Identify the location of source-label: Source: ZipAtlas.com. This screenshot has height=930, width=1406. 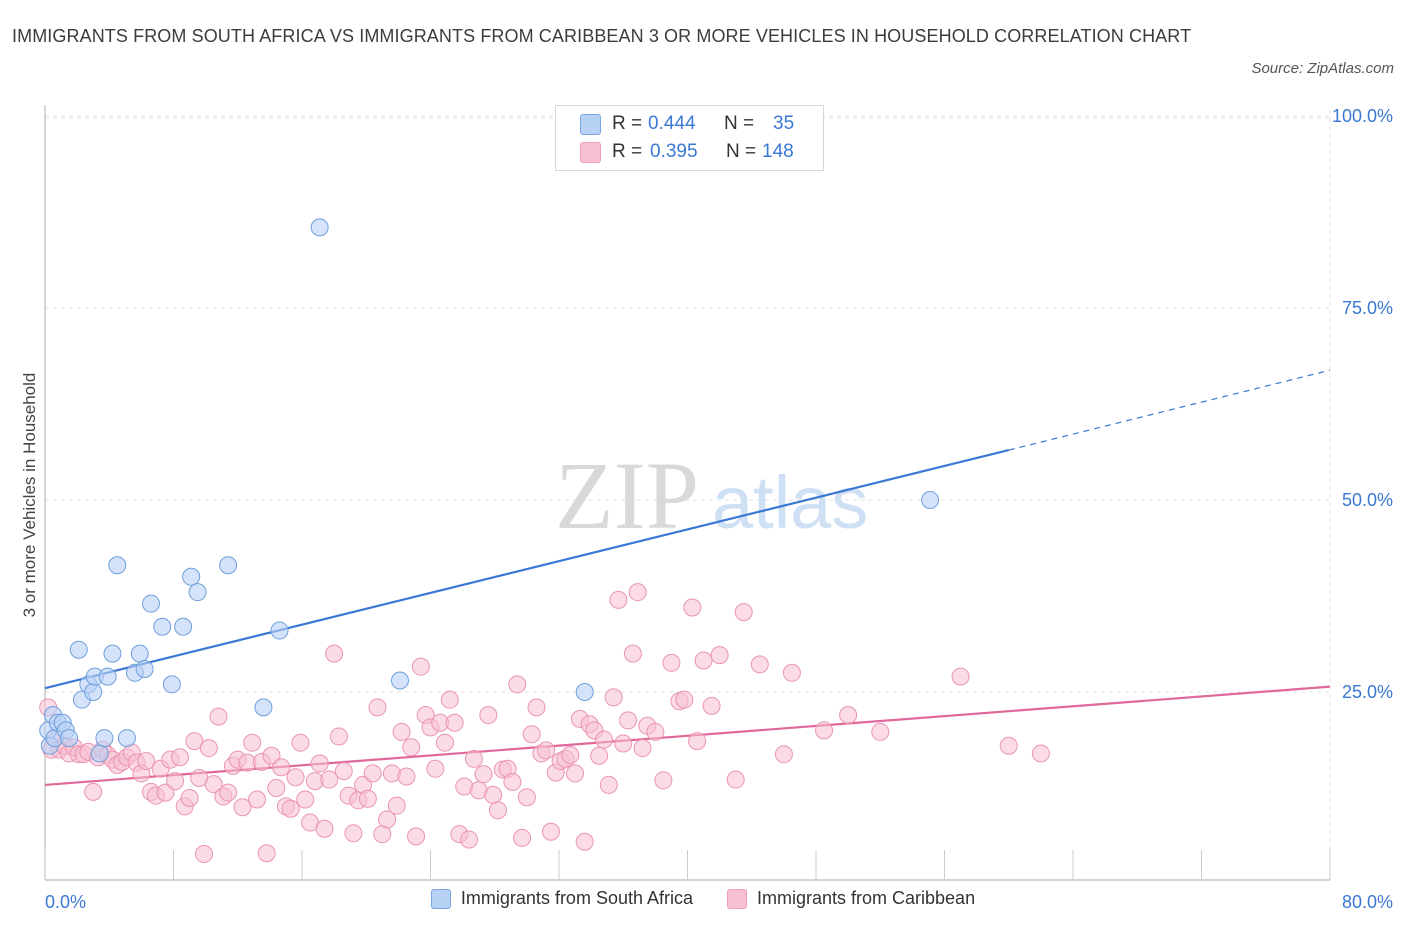
(1322, 68).